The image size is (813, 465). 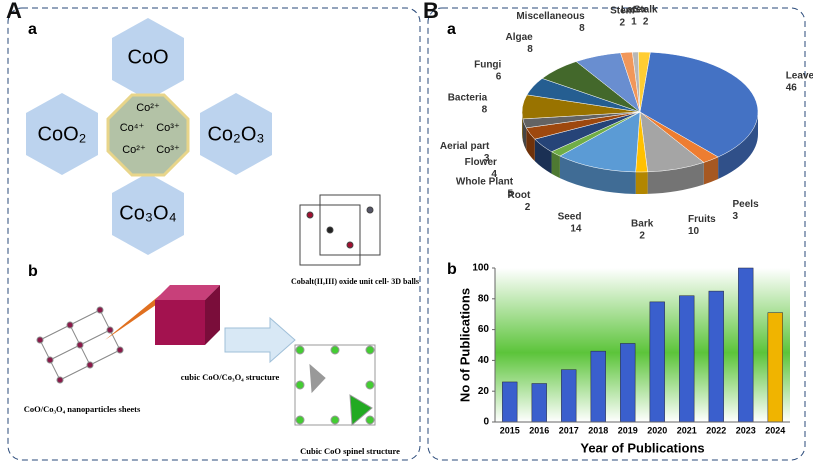 What do you see at coordinates (642, 447) in the screenshot?
I see `x-axis-title: Year of Publications` at bounding box center [642, 447].